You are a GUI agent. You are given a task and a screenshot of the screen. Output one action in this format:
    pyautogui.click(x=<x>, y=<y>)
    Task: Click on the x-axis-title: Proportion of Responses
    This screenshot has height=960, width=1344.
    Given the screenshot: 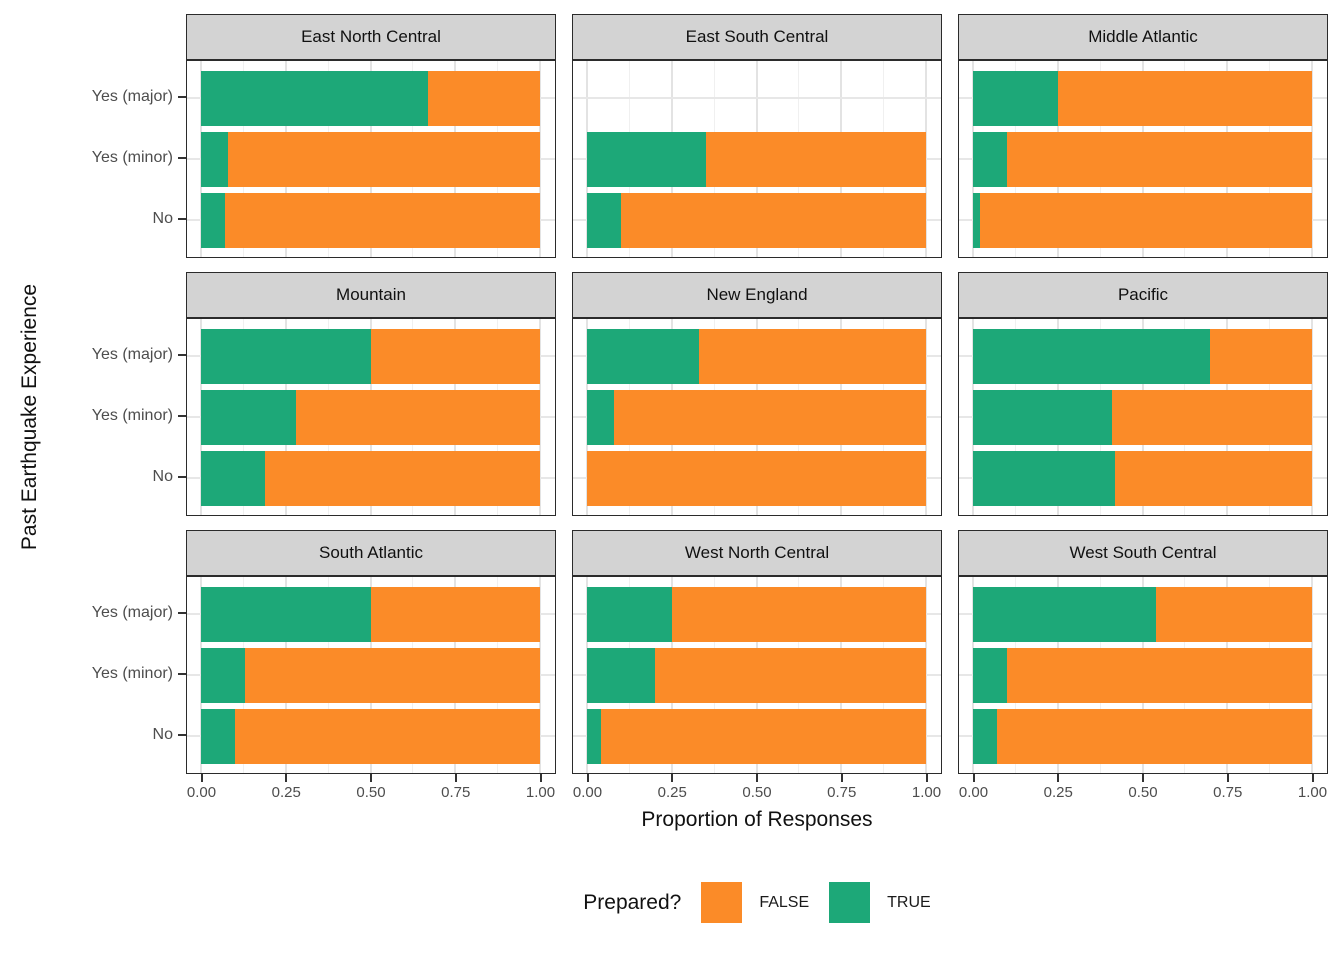 What is the action you would take?
    pyautogui.click(x=757, y=819)
    